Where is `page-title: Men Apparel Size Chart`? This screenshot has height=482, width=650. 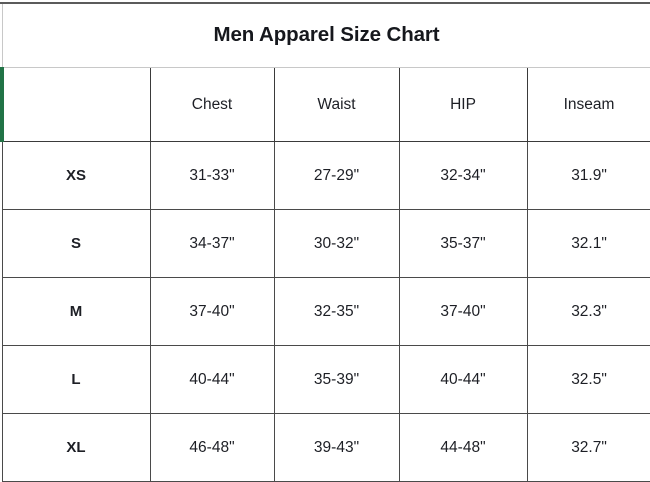
page-title: Men Apparel Size Chart is located at coordinates (326, 35).